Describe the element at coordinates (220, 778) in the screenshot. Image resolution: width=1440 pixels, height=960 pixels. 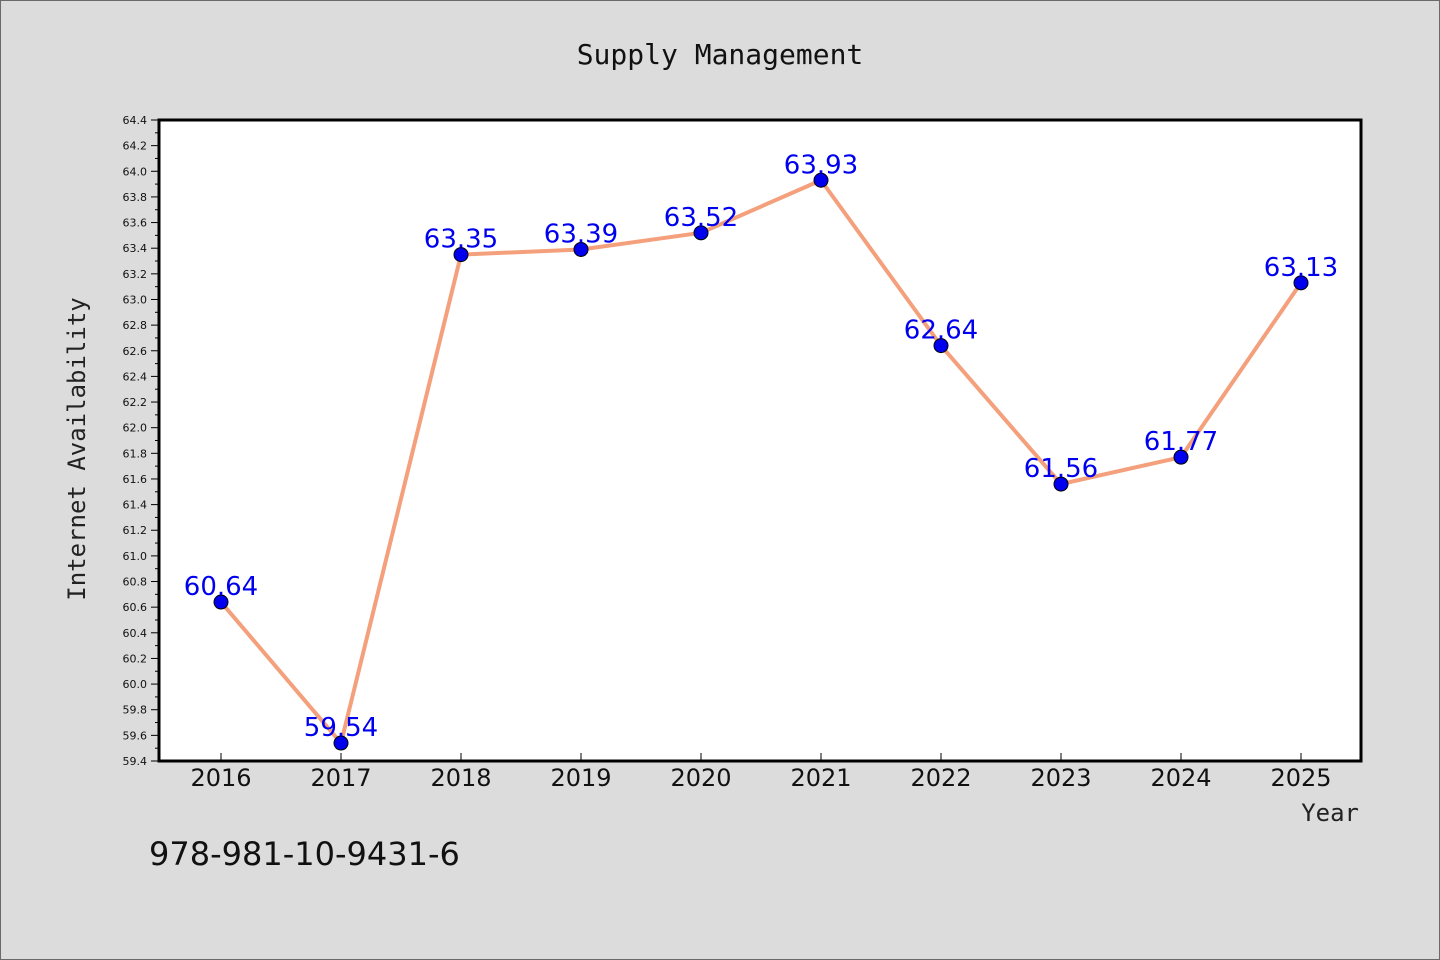
I see `x-tick-label: 2016` at that location.